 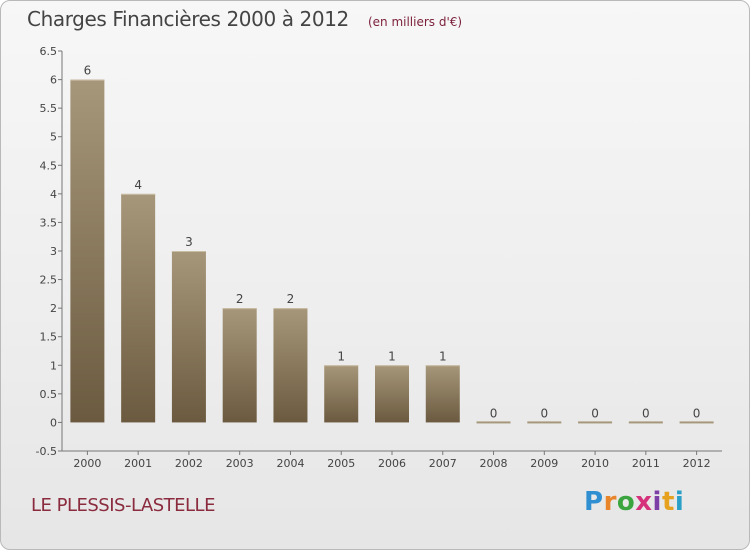 I want to click on data-label: 4, so click(x=138, y=185).